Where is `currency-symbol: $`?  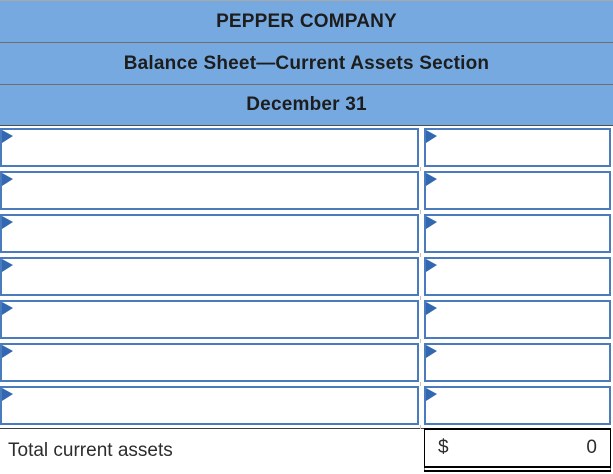
currency-symbol: $ is located at coordinates (443, 447).